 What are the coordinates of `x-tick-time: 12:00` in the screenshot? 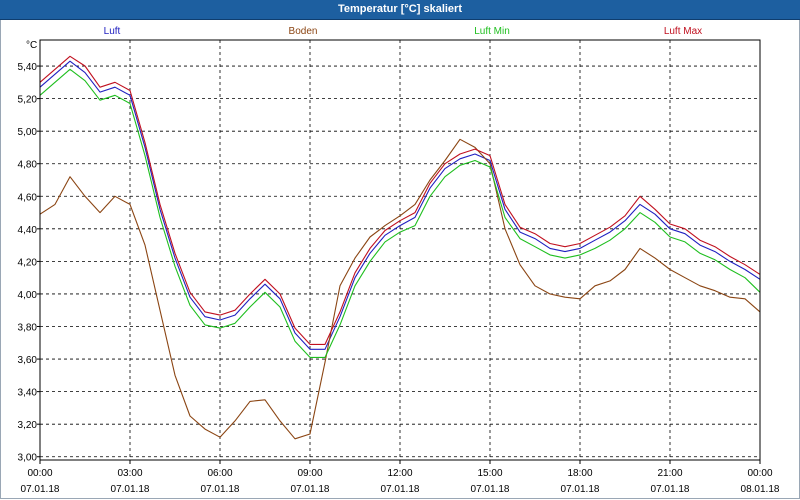 It's located at (399, 473).